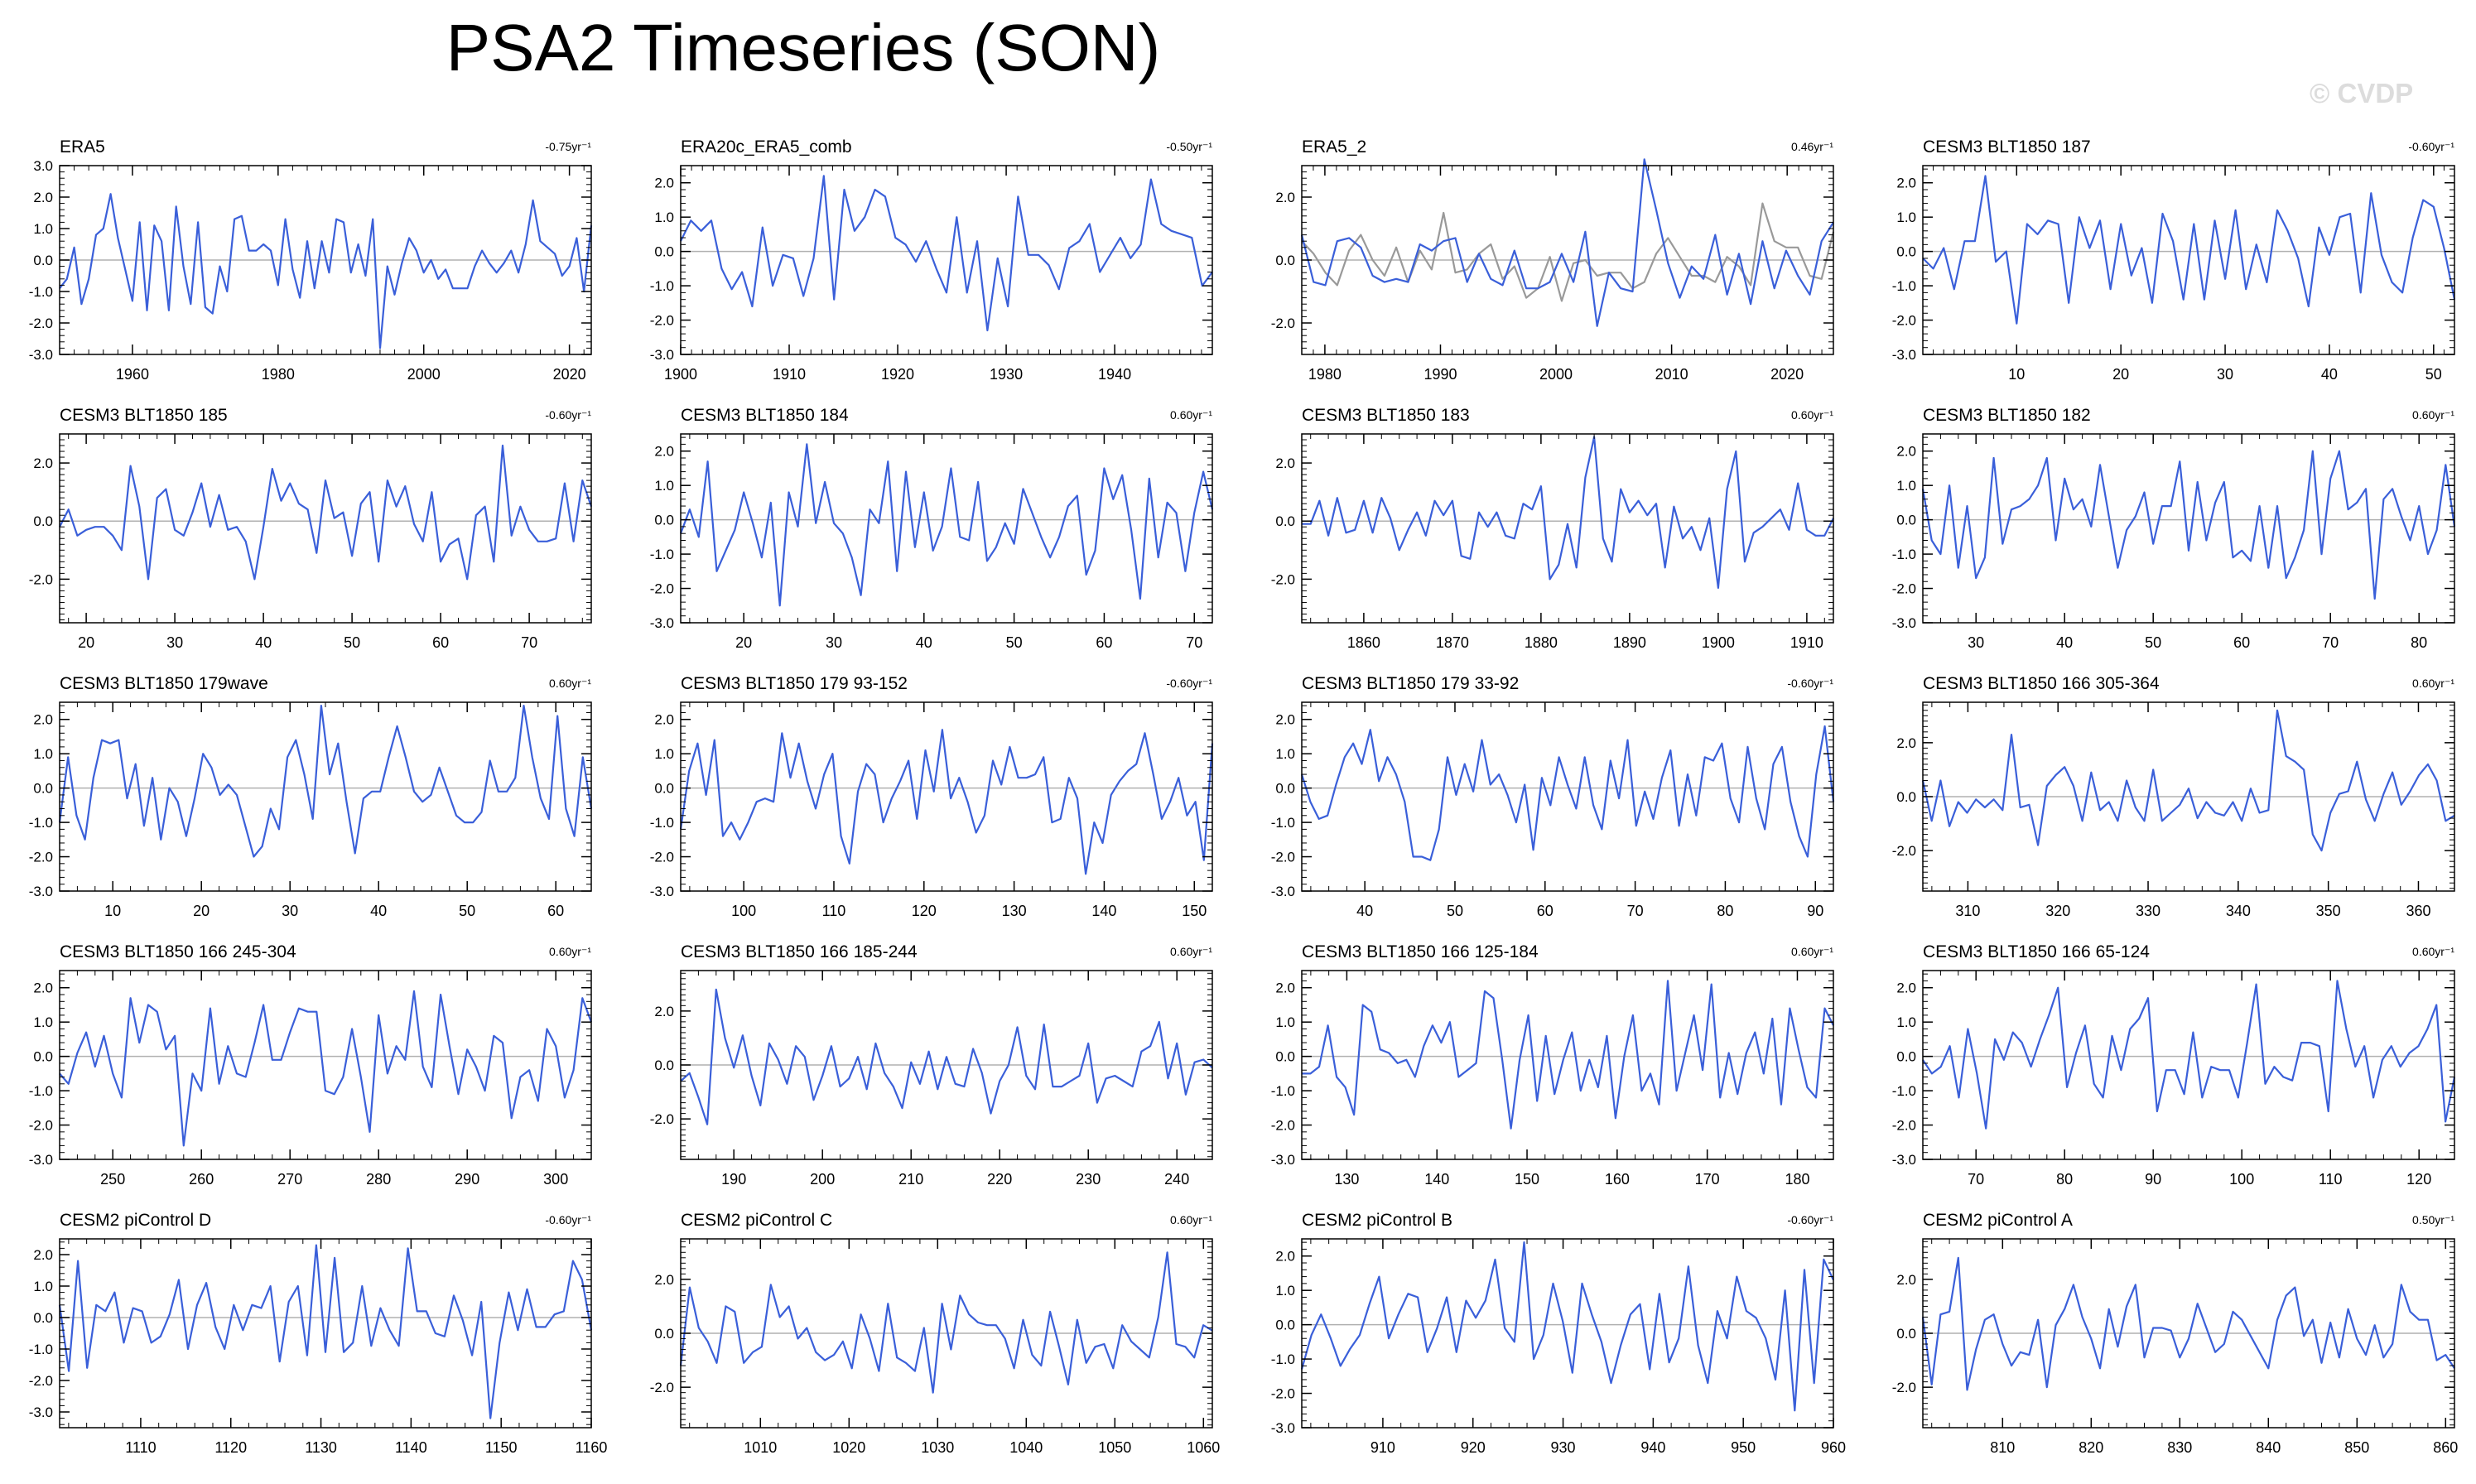  Describe the element at coordinates (1203, 1447) in the screenshot. I see `x-tick-label: 1060` at that location.